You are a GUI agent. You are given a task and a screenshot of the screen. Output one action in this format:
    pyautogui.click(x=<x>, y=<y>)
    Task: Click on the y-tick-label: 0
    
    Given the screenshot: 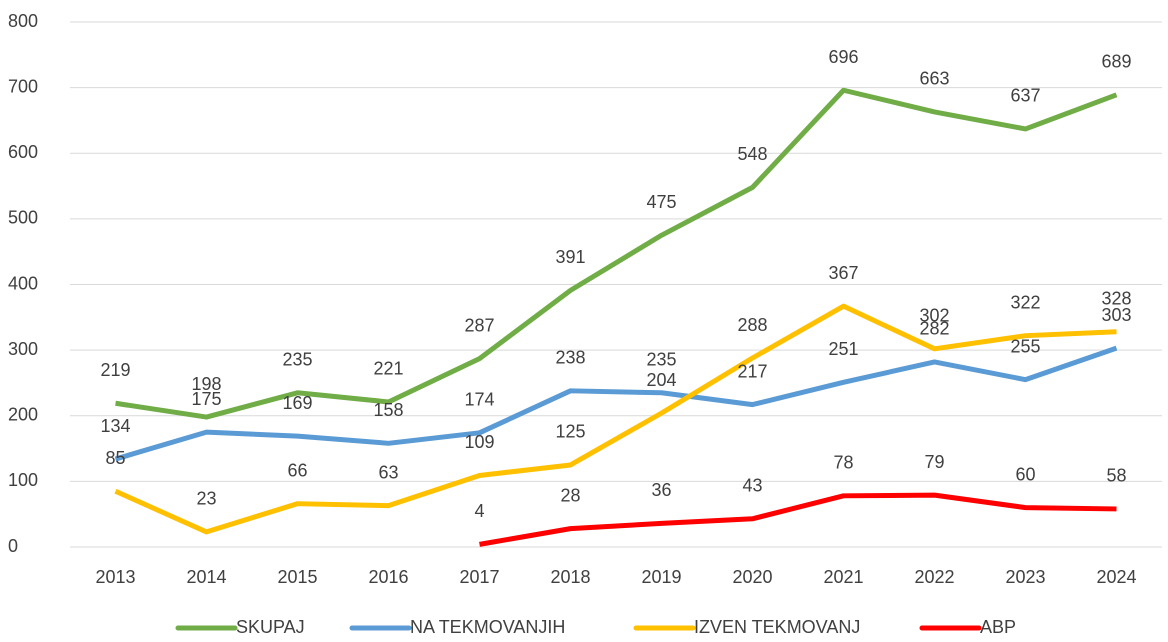 What is the action you would take?
    pyautogui.click(x=13, y=546)
    